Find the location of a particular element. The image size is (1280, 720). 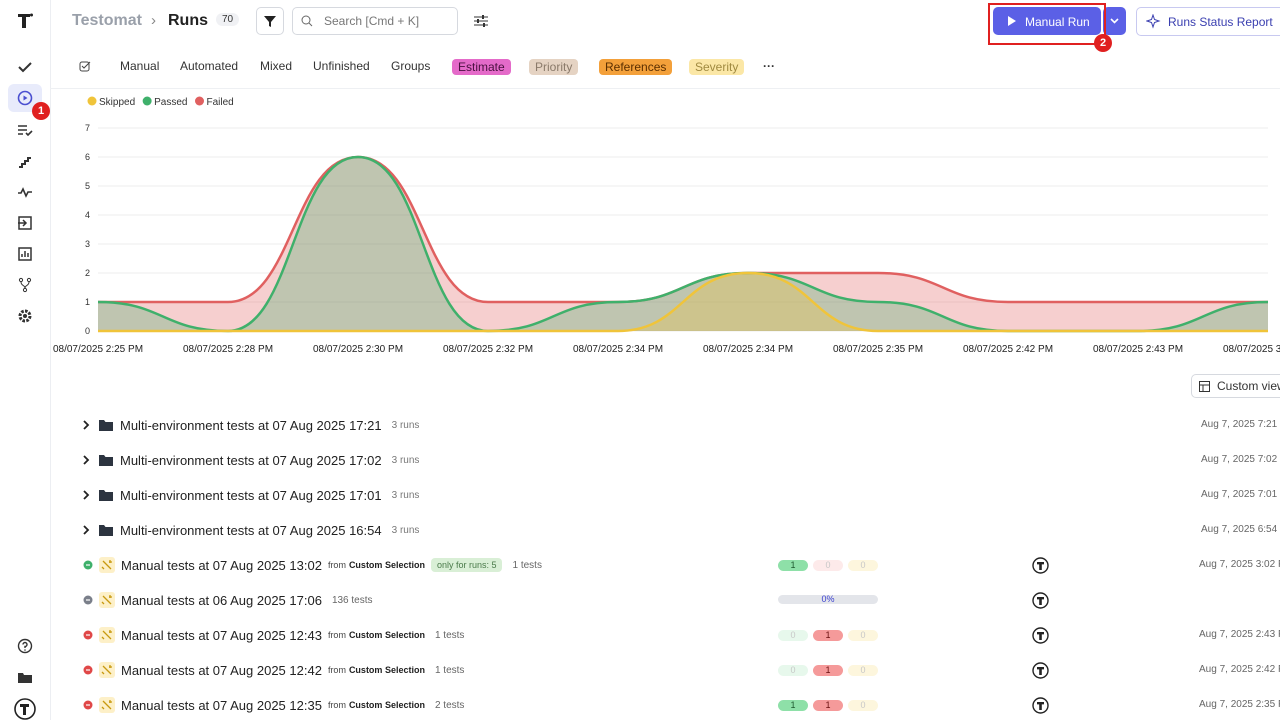

y-tick-label: 4 is located at coordinates (87, 215).